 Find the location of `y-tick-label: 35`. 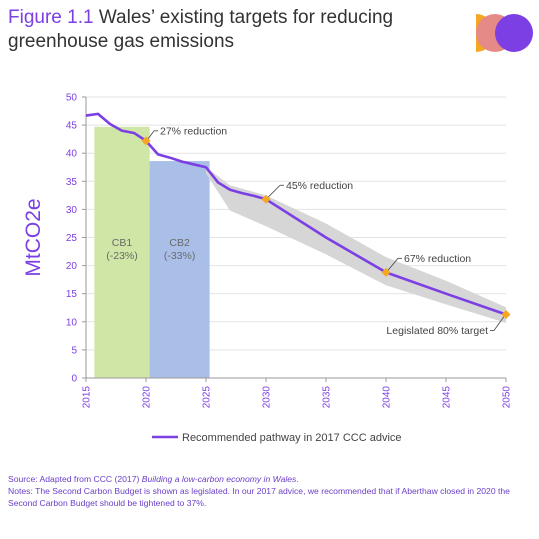

y-tick-label: 35 is located at coordinates (72, 182).